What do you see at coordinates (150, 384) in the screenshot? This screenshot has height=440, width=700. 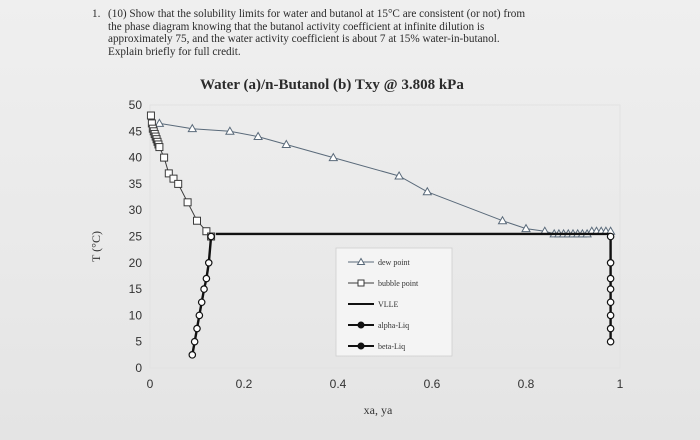 I see `x-tick-label: 0` at bounding box center [150, 384].